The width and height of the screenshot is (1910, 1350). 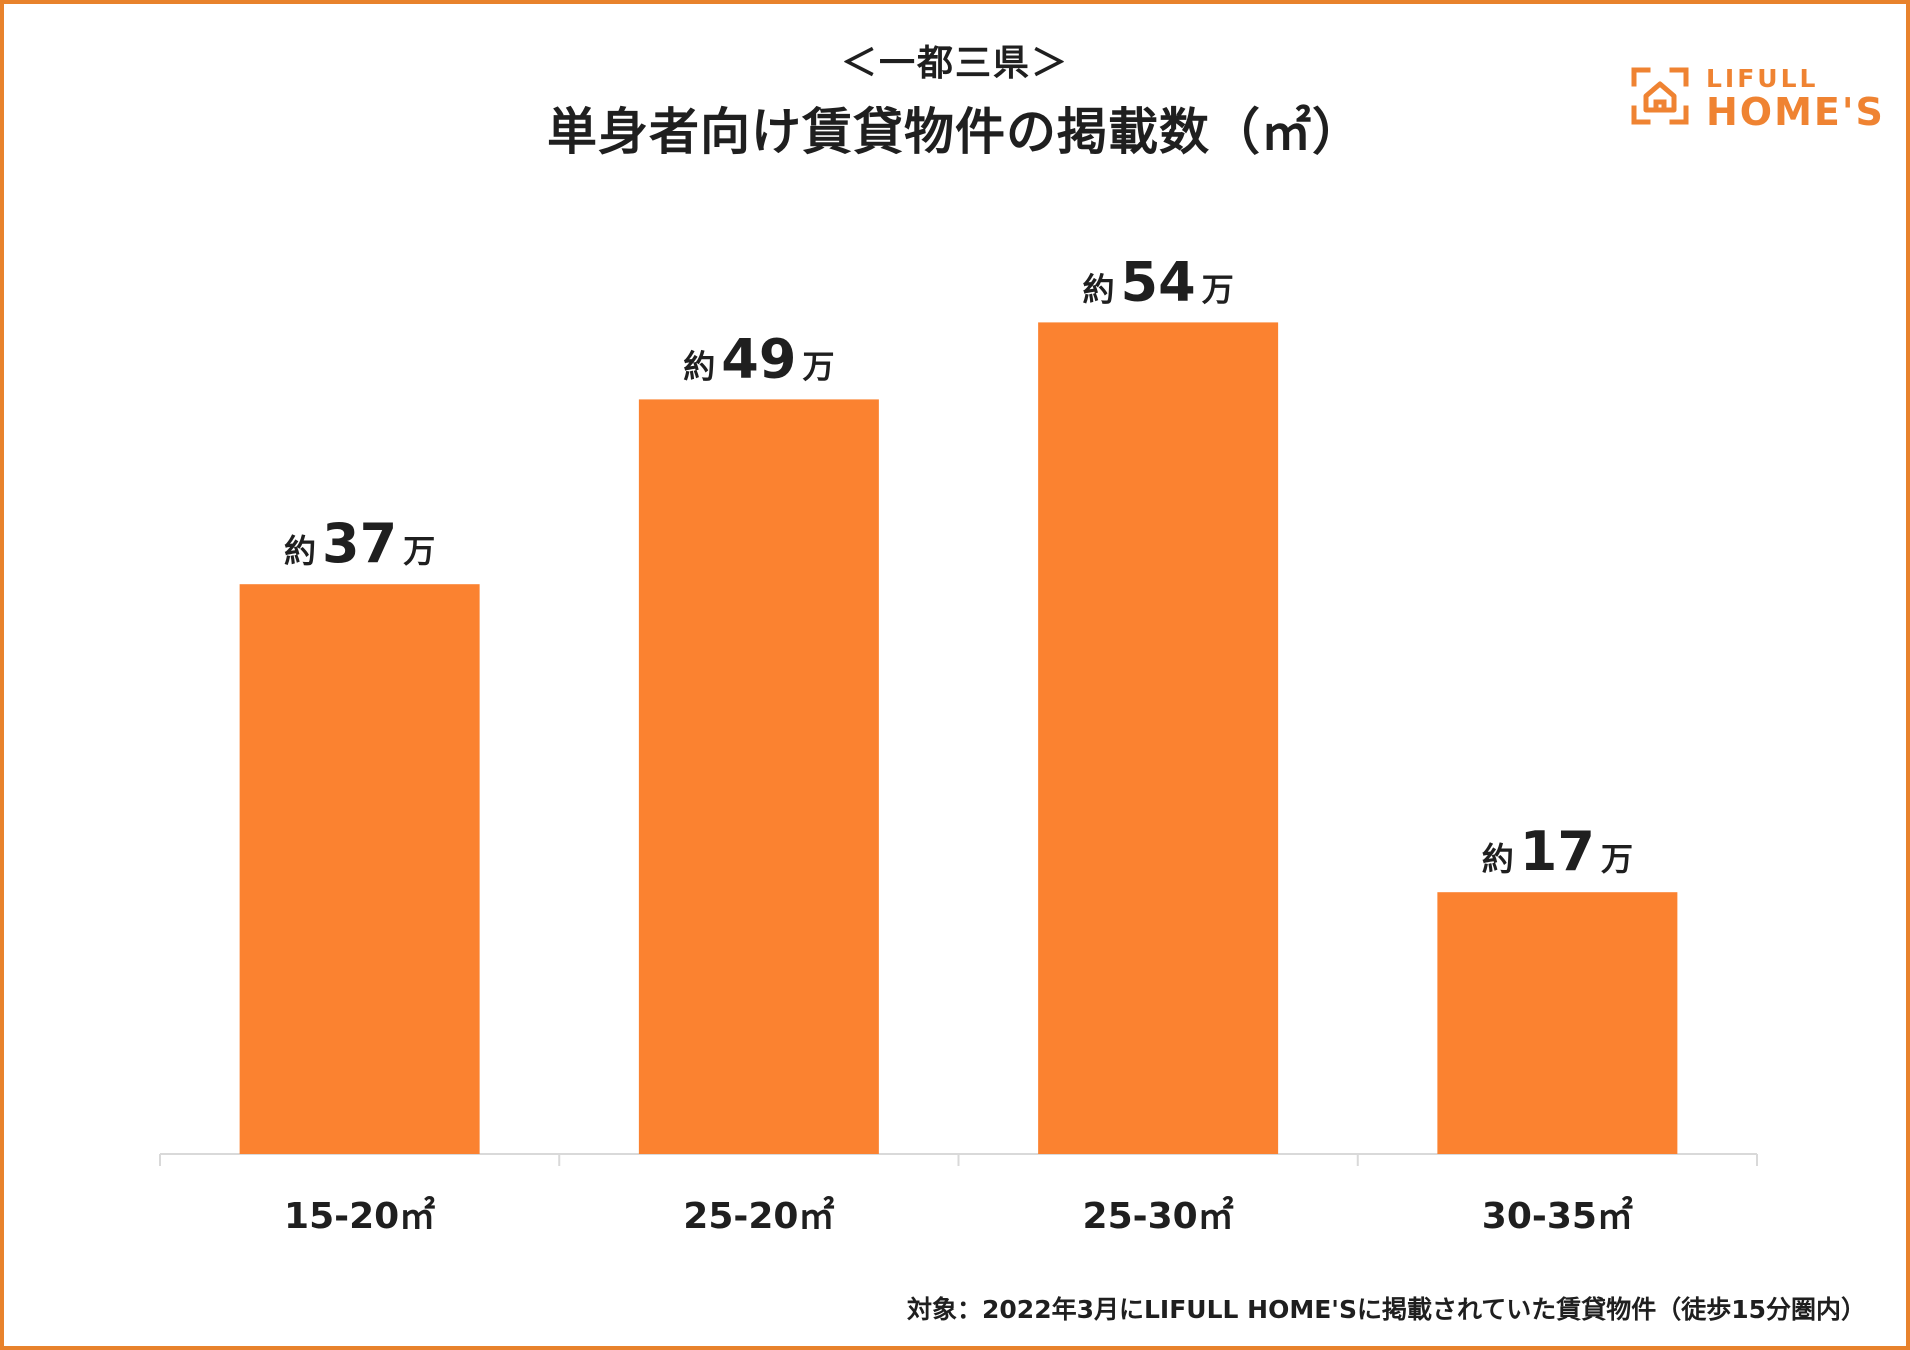 I want to click on x-tick-label: 15-20㎡, so click(x=359, y=1216).